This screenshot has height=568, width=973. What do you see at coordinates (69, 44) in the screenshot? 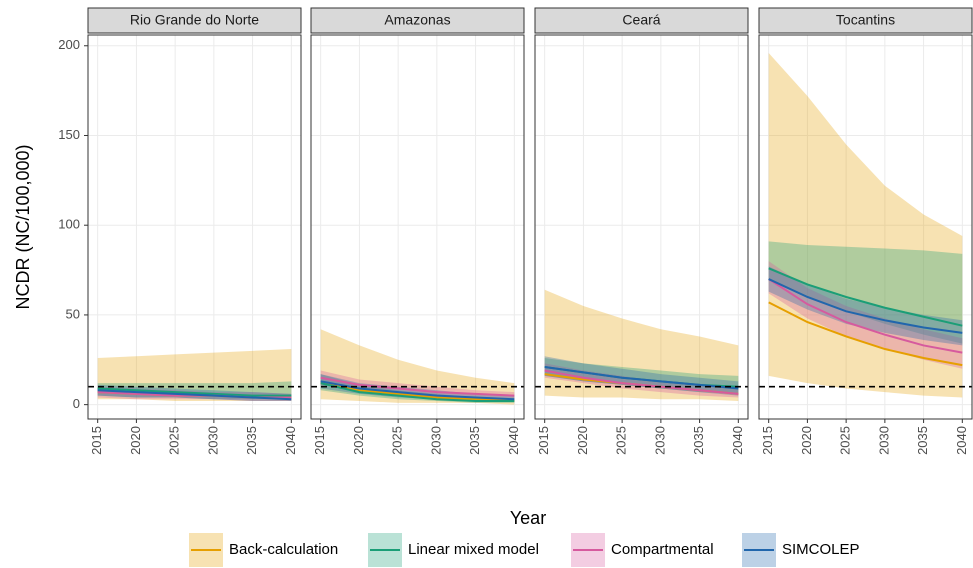
I see `y-tick-label: 200` at bounding box center [69, 44].